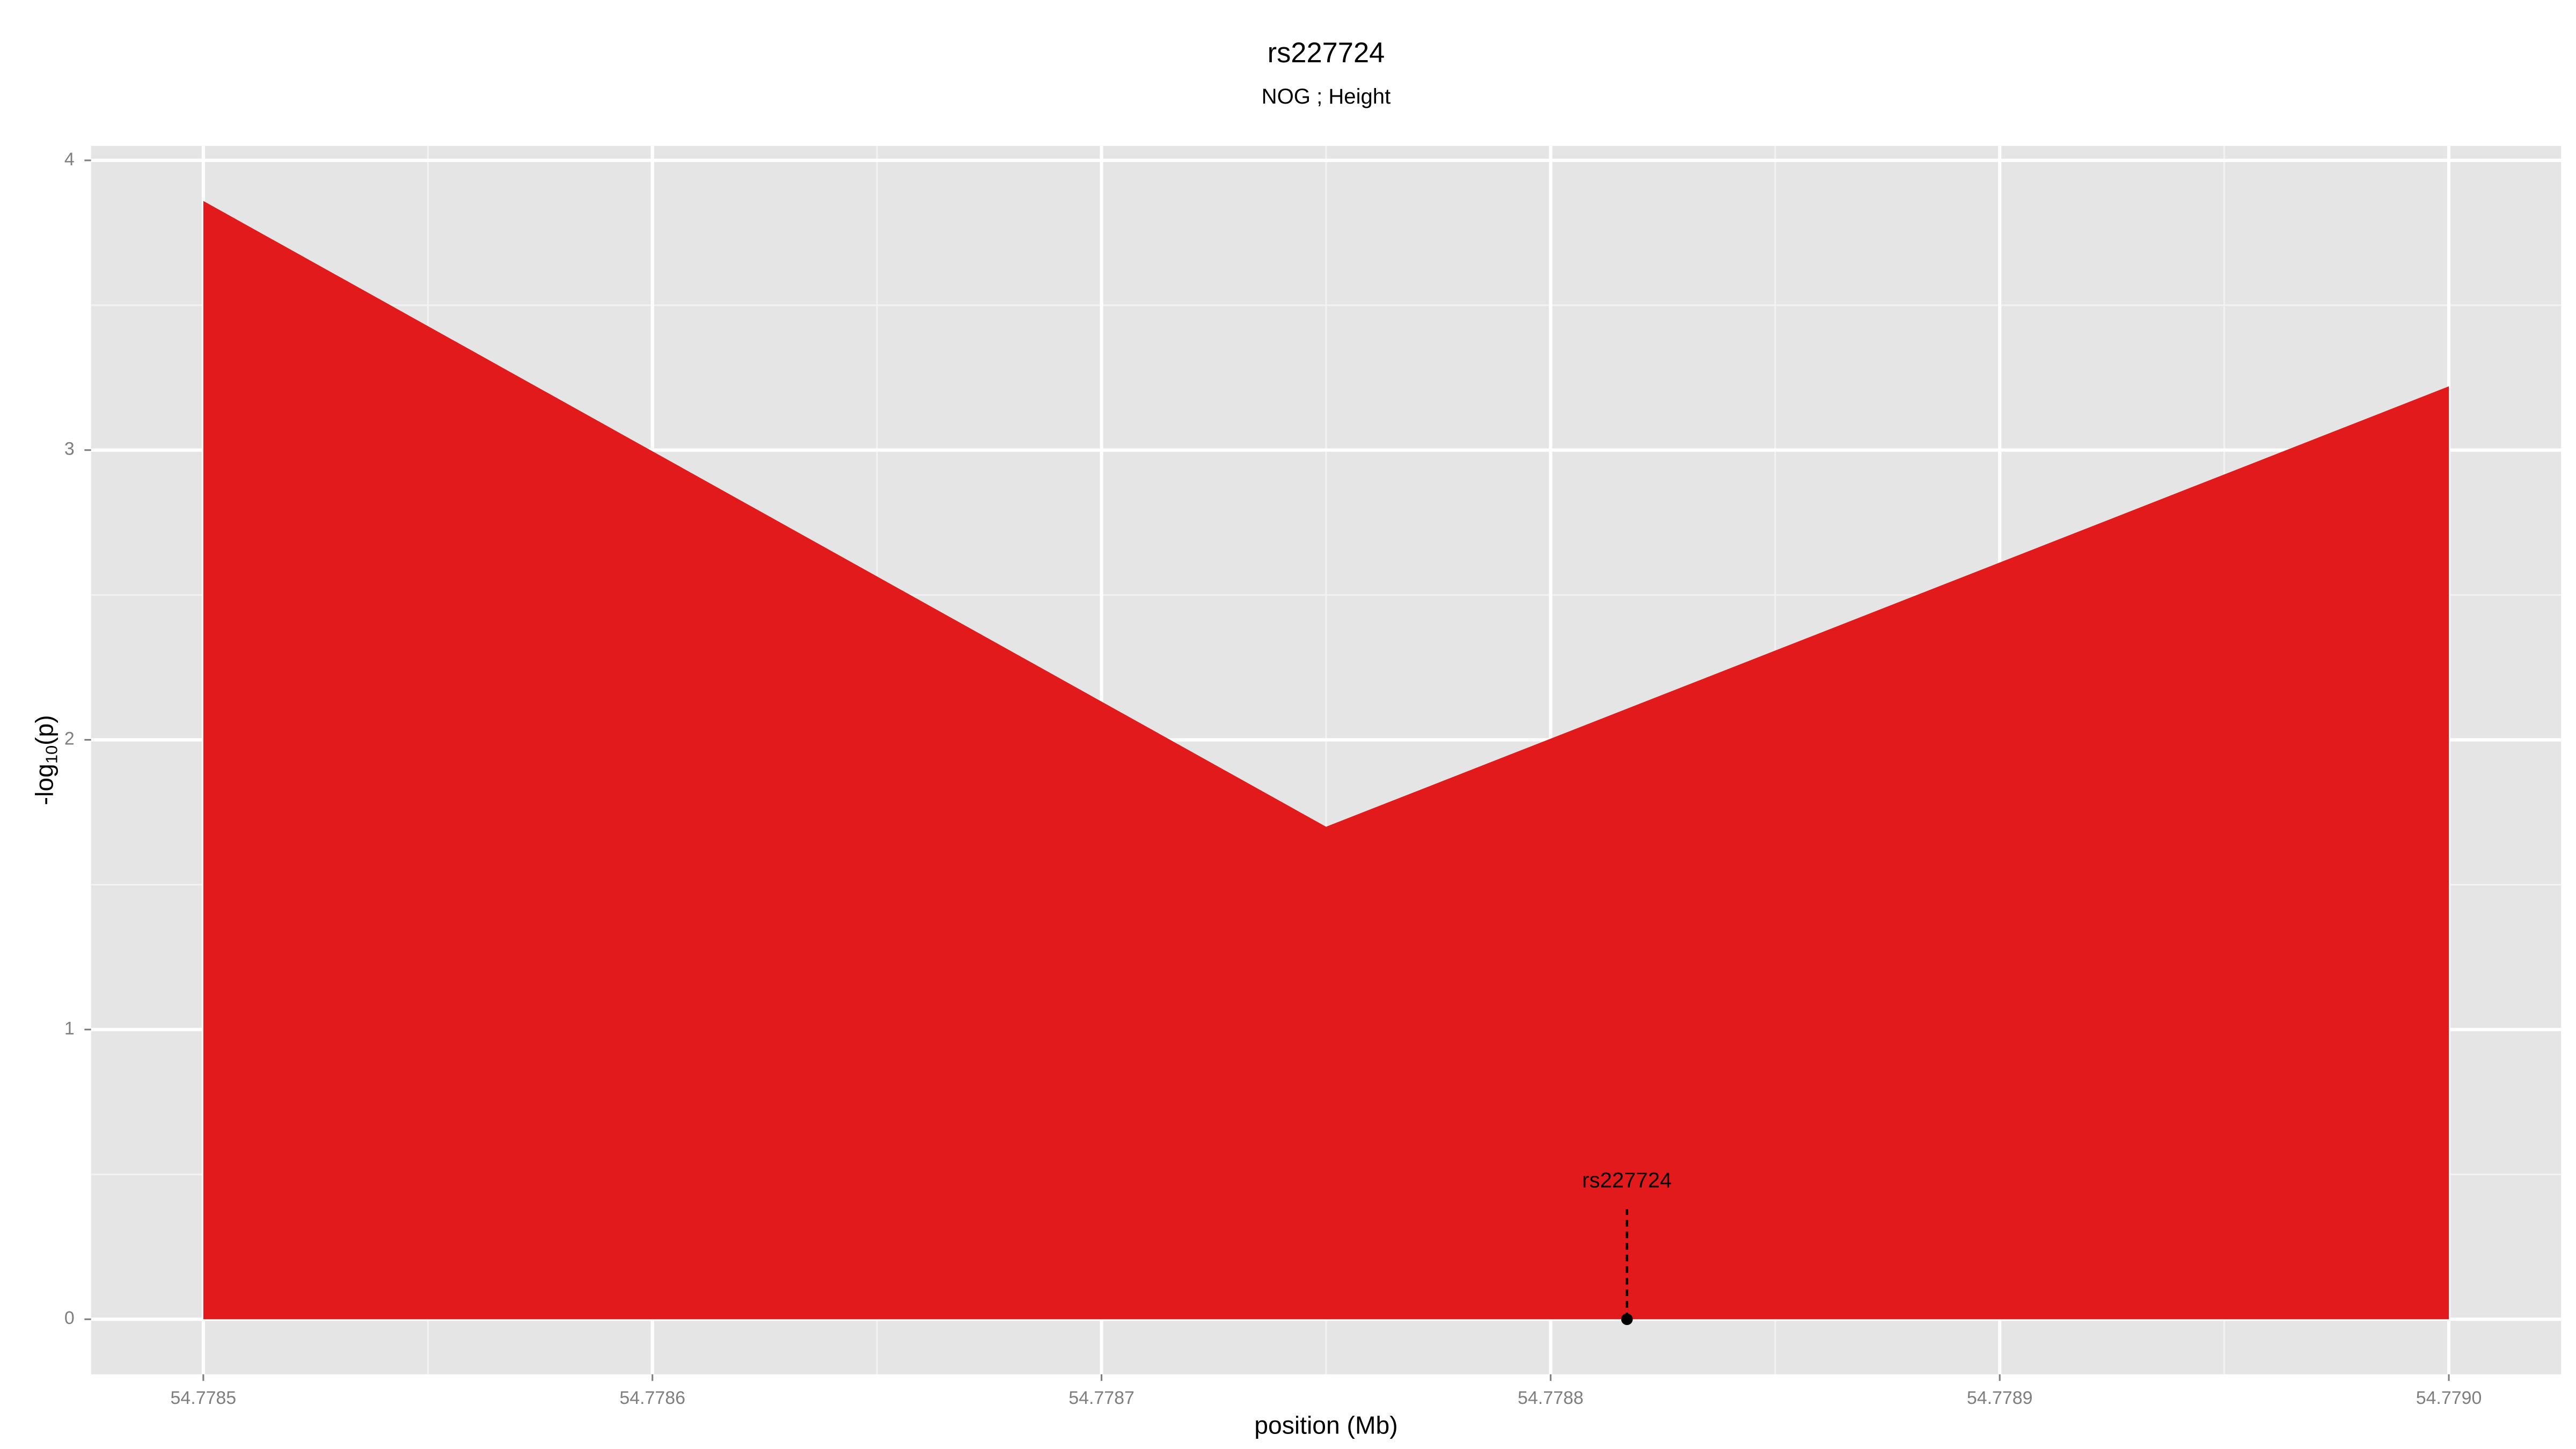  I want to click on y-tick-label: 1, so click(69, 1028).